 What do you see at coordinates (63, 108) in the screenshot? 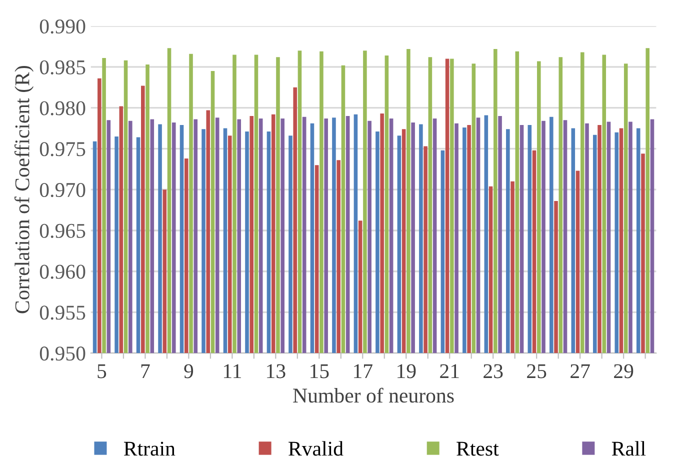
I see `y-tick-label: 0.980` at bounding box center [63, 108].